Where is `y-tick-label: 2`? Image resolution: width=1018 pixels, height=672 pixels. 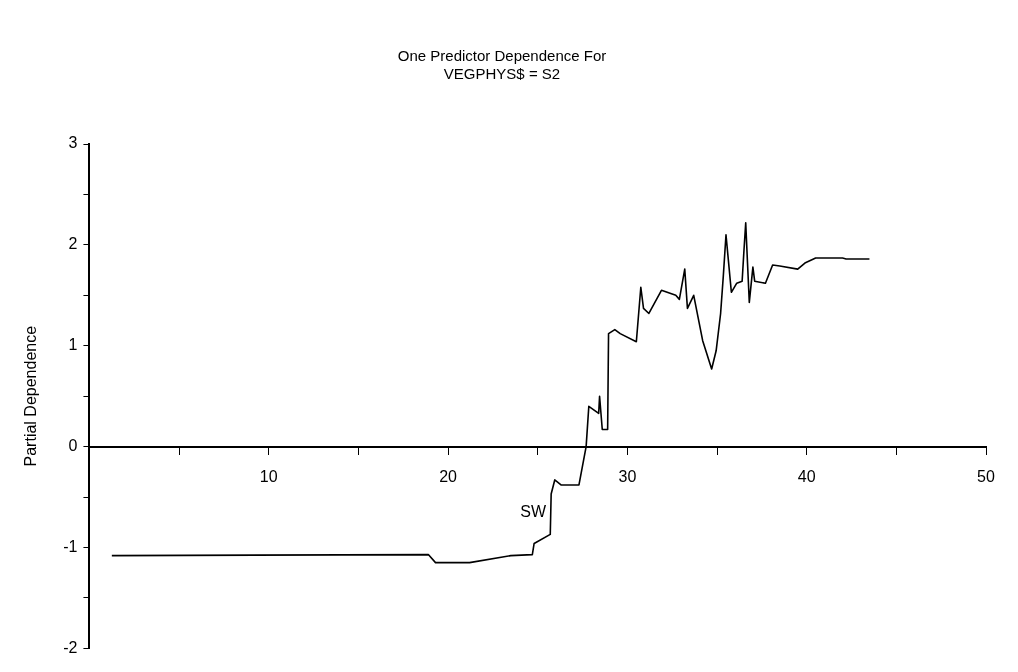
y-tick-label: 2 is located at coordinates (73, 244).